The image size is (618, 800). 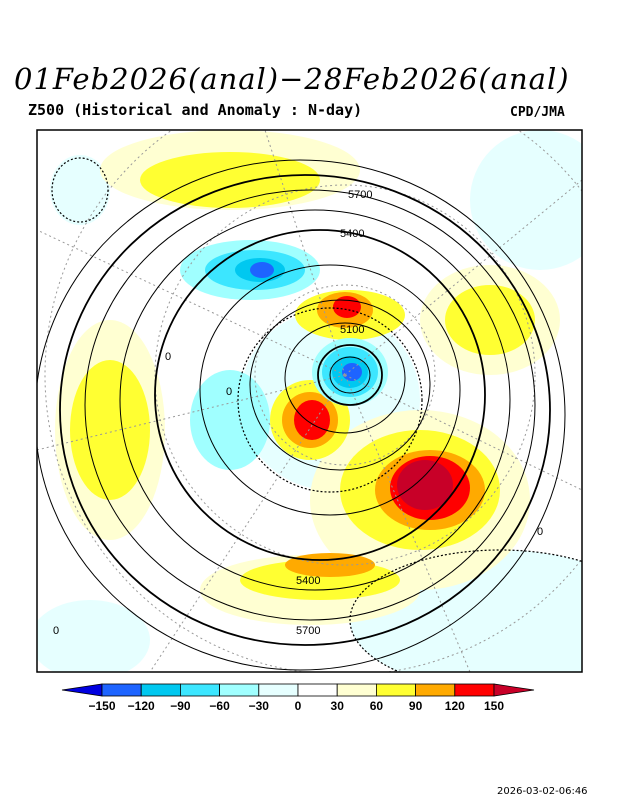 I want to click on colorbar-arrow-high, so click(x=514, y=690).